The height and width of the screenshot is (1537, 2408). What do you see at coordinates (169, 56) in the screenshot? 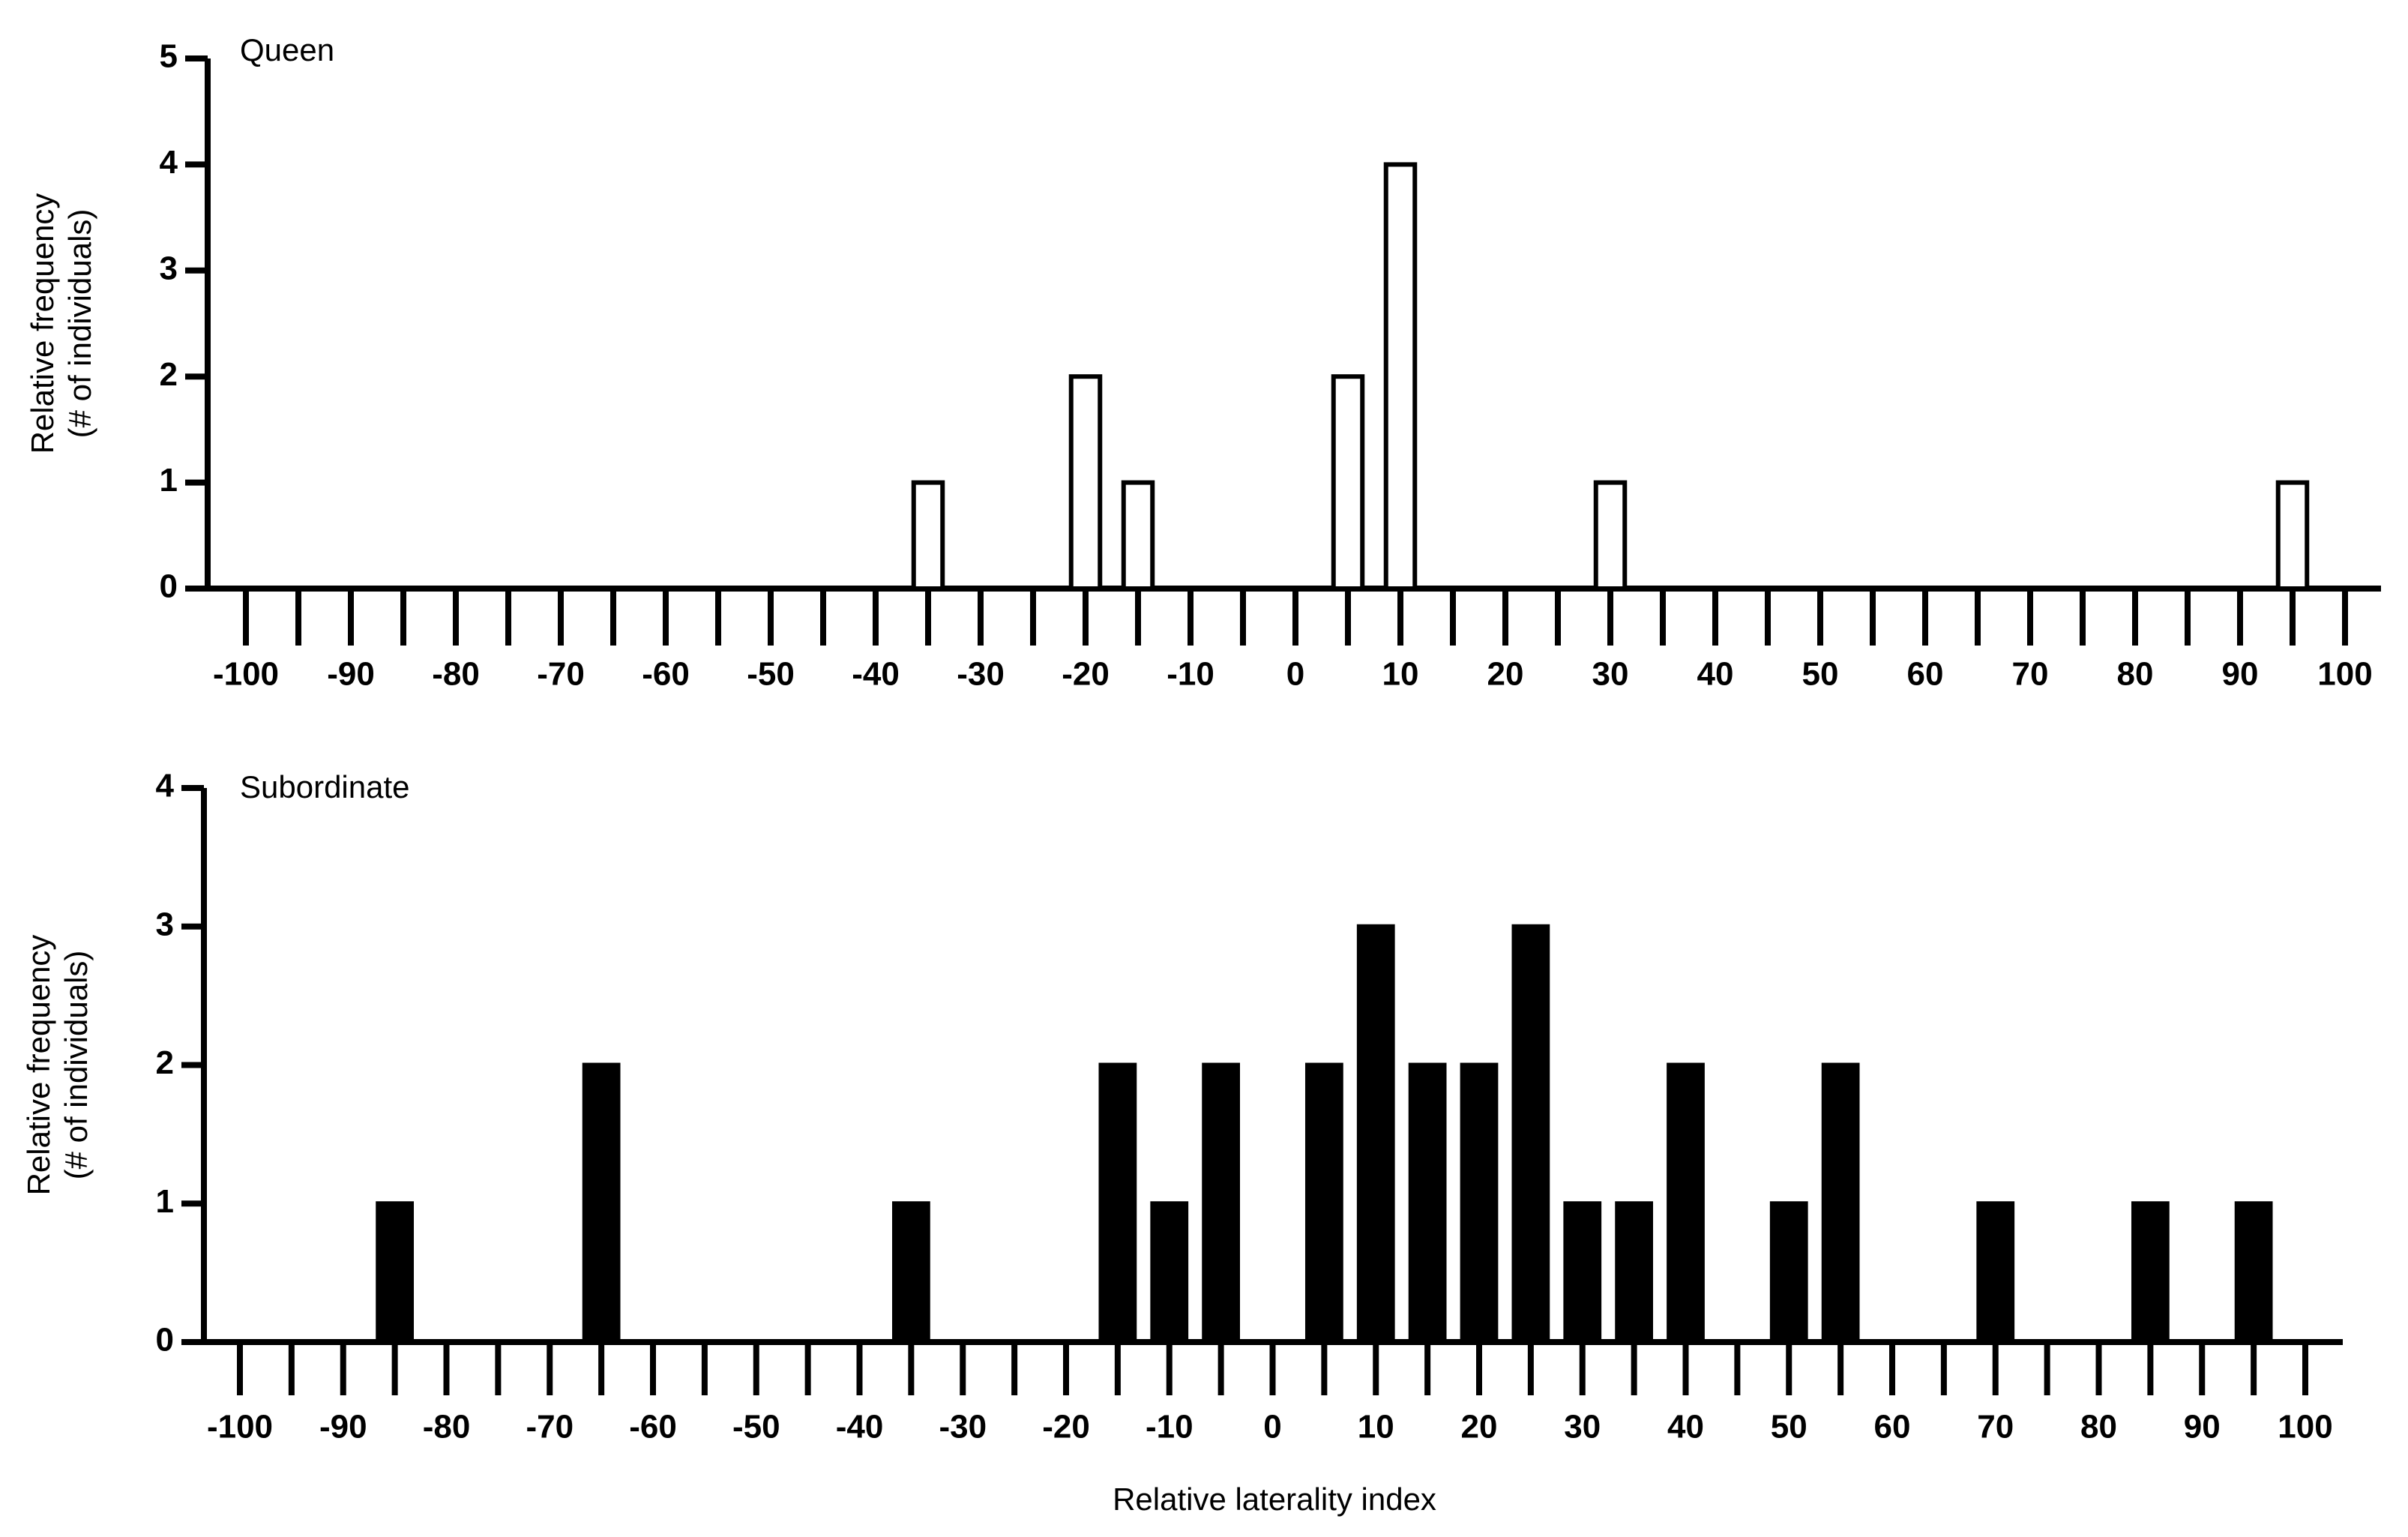
I see `y-tick-label: 5` at bounding box center [169, 56].